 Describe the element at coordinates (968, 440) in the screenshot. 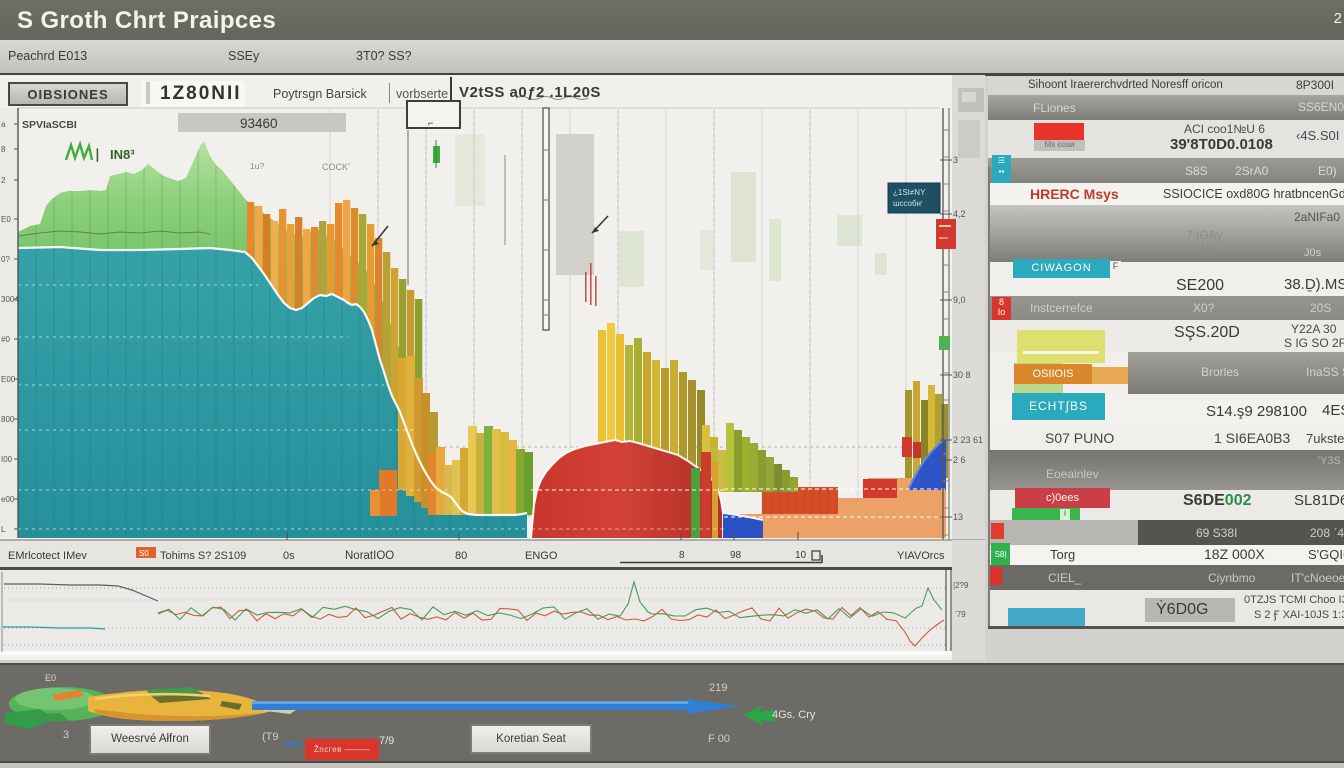

I see `svg-text: 2 23 61` at that location.